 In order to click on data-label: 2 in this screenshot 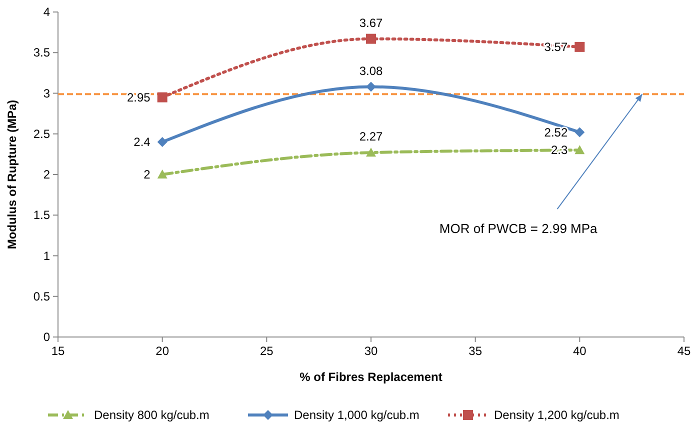, I will do `click(147, 175)`.